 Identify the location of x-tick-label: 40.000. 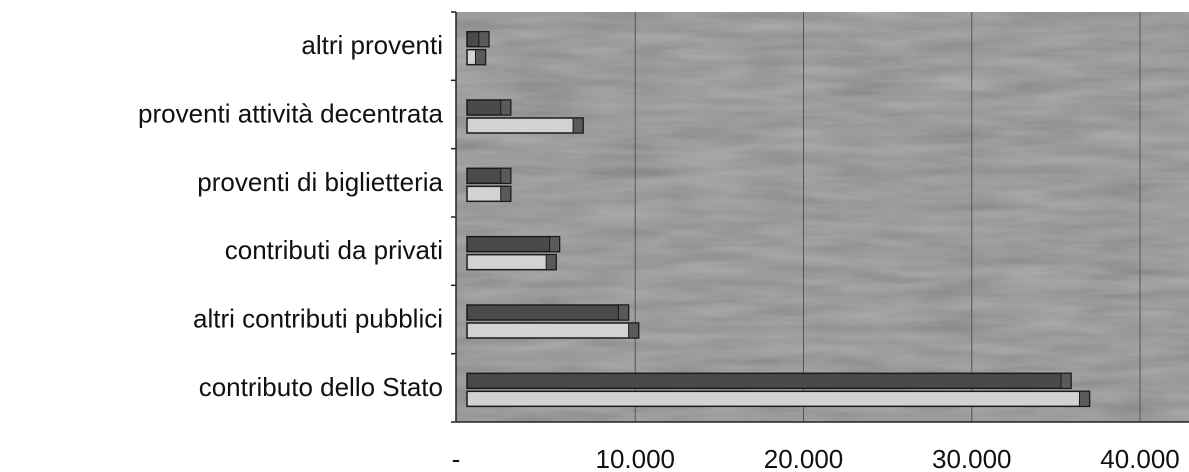
(1140, 458).